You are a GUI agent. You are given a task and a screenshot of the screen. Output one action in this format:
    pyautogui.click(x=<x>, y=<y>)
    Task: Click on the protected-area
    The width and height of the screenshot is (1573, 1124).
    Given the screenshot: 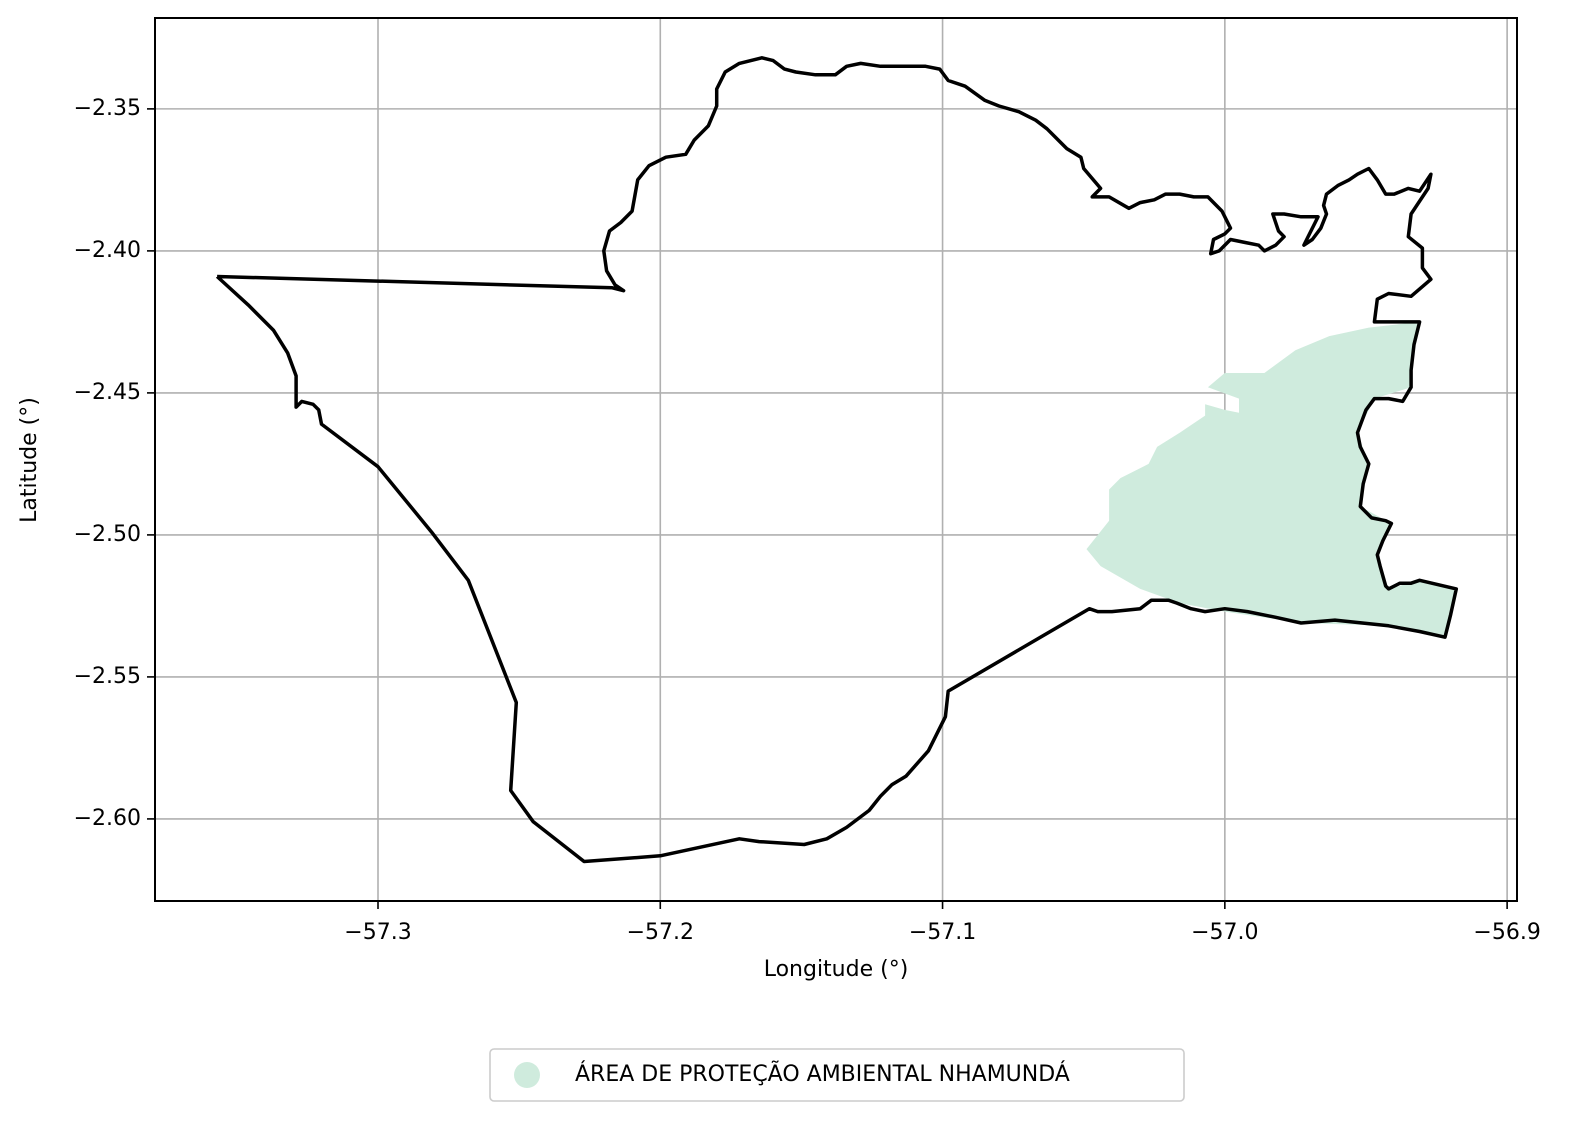 What is the action you would take?
    pyautogui.click(x=1271, y=479)
    